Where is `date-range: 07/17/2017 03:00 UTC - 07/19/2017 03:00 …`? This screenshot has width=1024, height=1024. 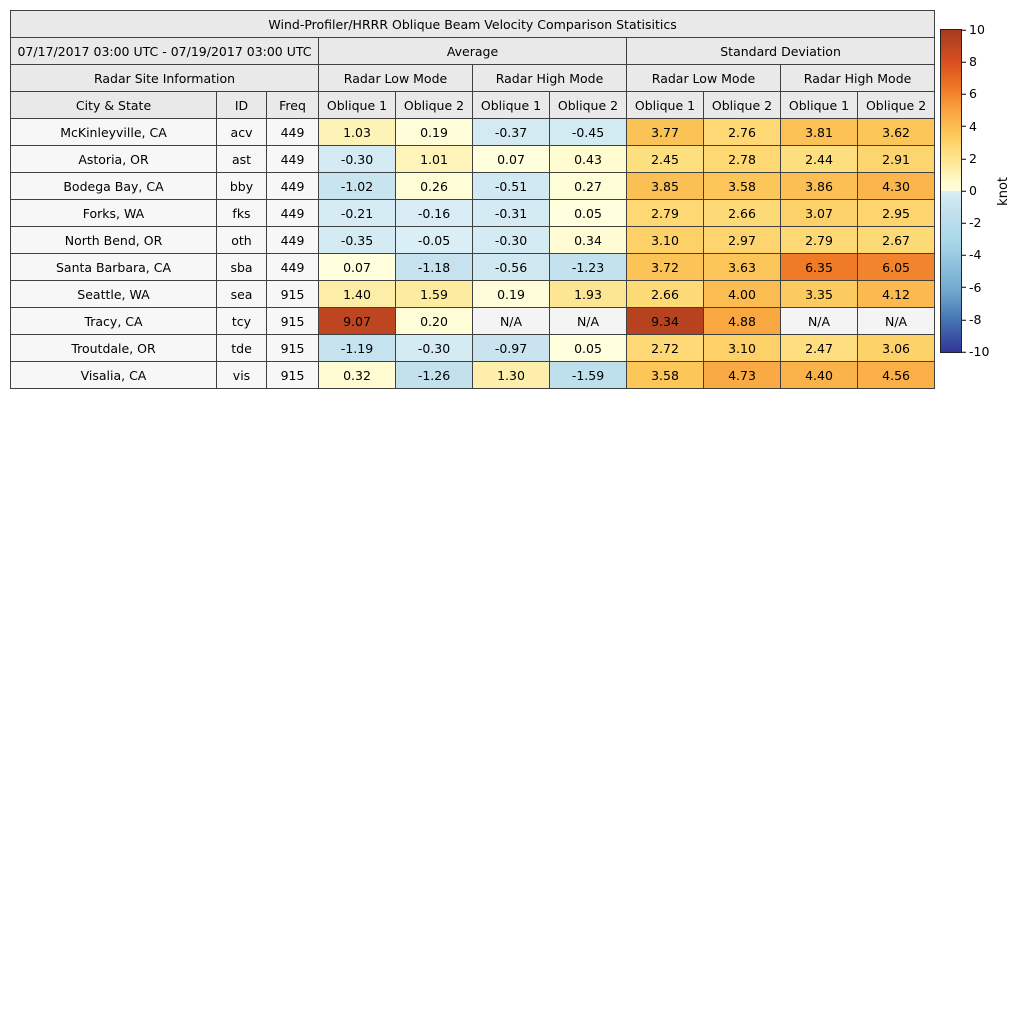 date-range: 07/17/2017 03:00 UTC - 07/19/2017 03:00 … is located at coordinates (164, 51).